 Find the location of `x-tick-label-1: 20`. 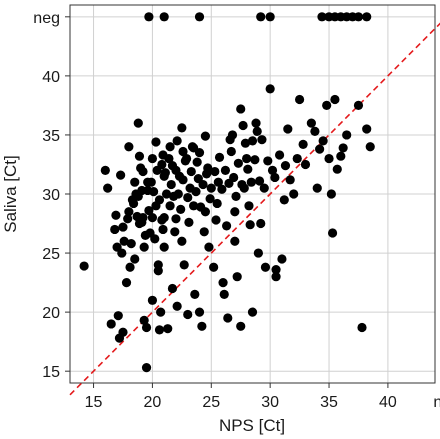

x-tick-label-1: 20 is located at coordinates (153, 402).